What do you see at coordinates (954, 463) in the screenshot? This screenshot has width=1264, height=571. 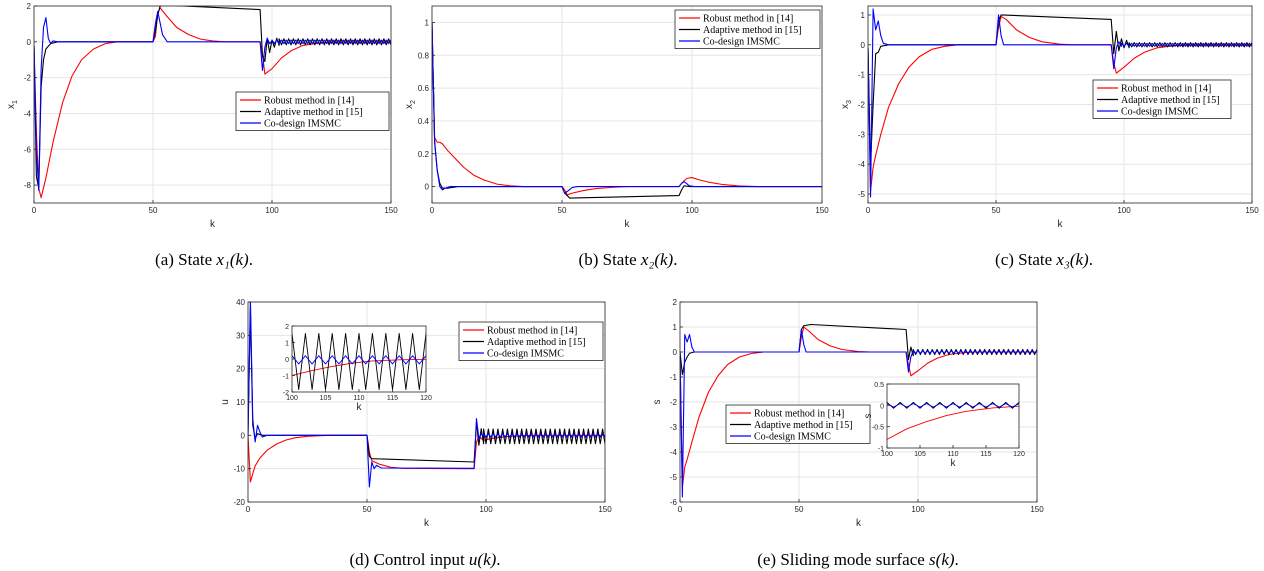 I see `chart-e-inset-xlabel: k` at bounding box center [954, 463].